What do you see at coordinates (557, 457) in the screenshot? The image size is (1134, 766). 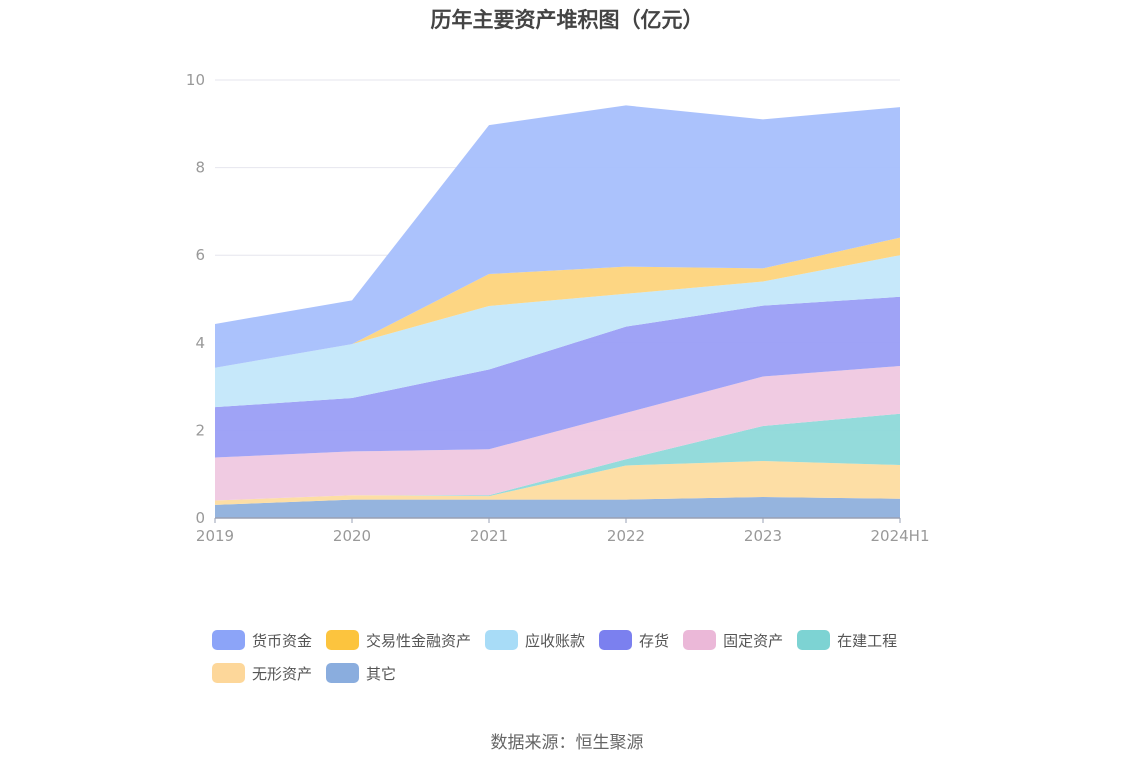 I see `area-在建工程` at bounding box center [557, 457].